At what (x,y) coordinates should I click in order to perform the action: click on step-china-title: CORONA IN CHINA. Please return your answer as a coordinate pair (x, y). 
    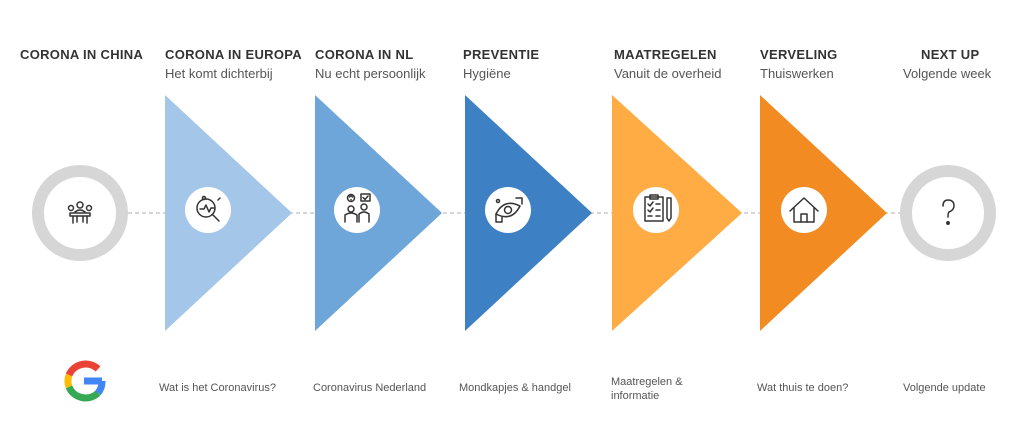
    Looking at the image, I should click on (82, 54).